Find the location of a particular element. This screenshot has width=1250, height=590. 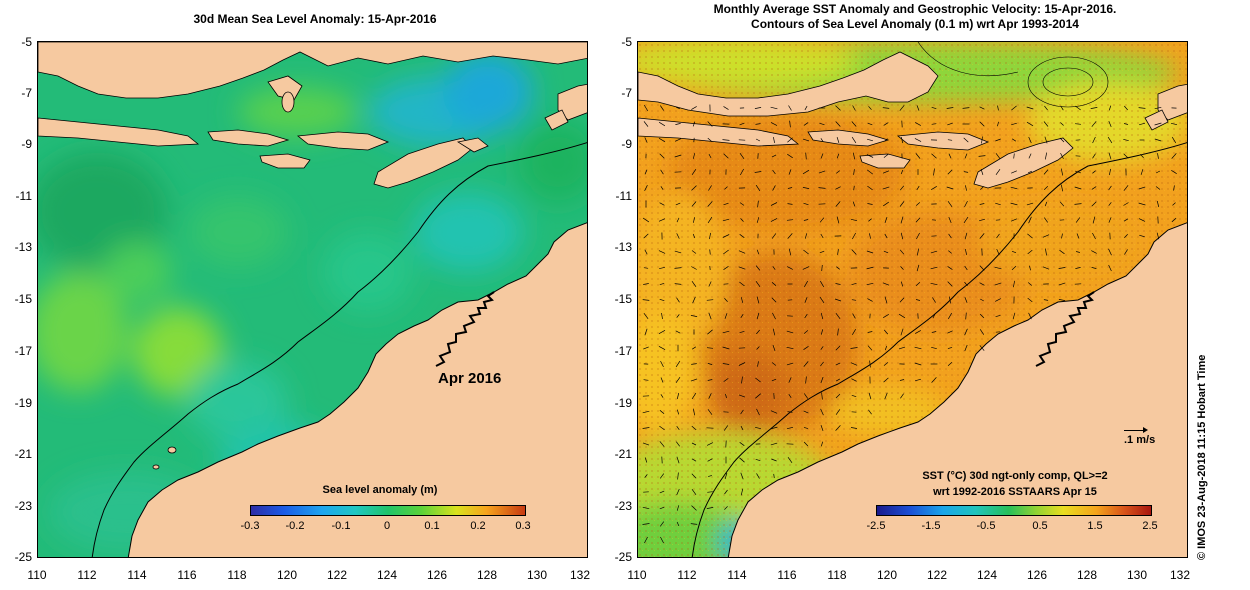

right-colorbar-label-2: wrt 1992-2016 SSTAARS Apr 15 is located at coordinates (1015, 492).